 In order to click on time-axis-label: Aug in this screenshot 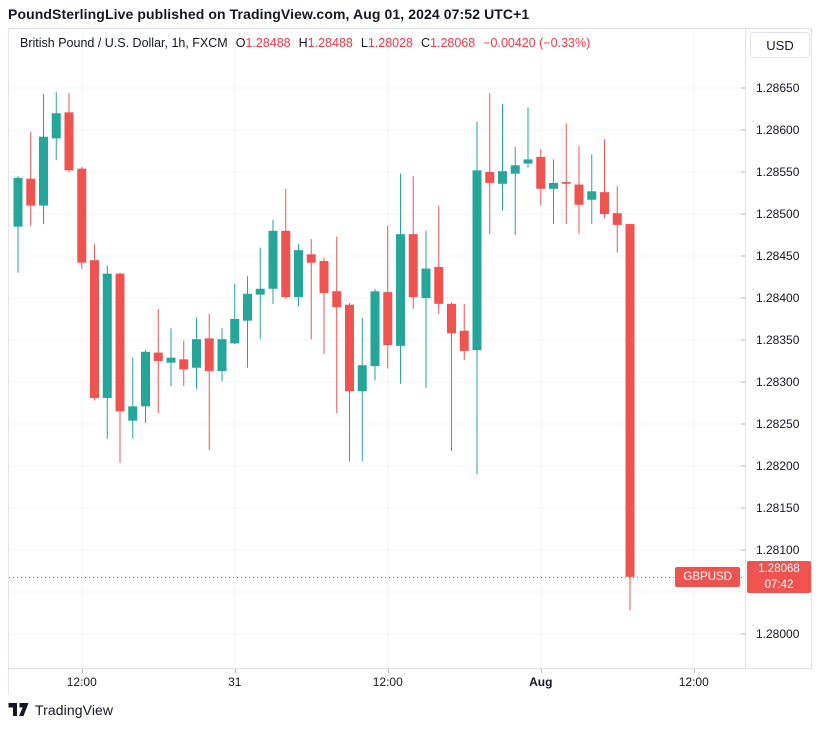, I will do `click(541, 682)`.